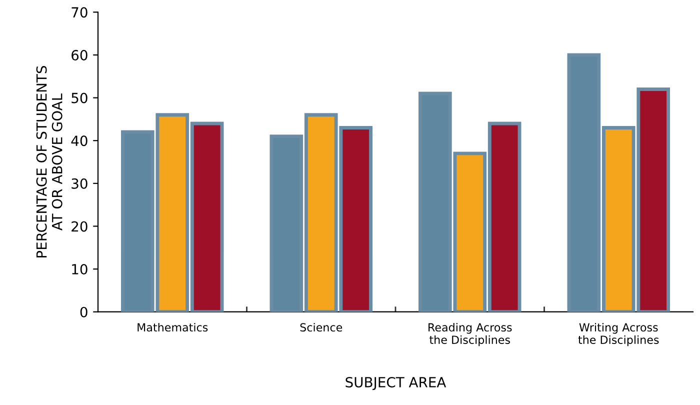 This screenshot has width=700, height=405. Describe the element at coordinates (80, 55) in the screenshot. I see `y-tick-label: 60` at that location.